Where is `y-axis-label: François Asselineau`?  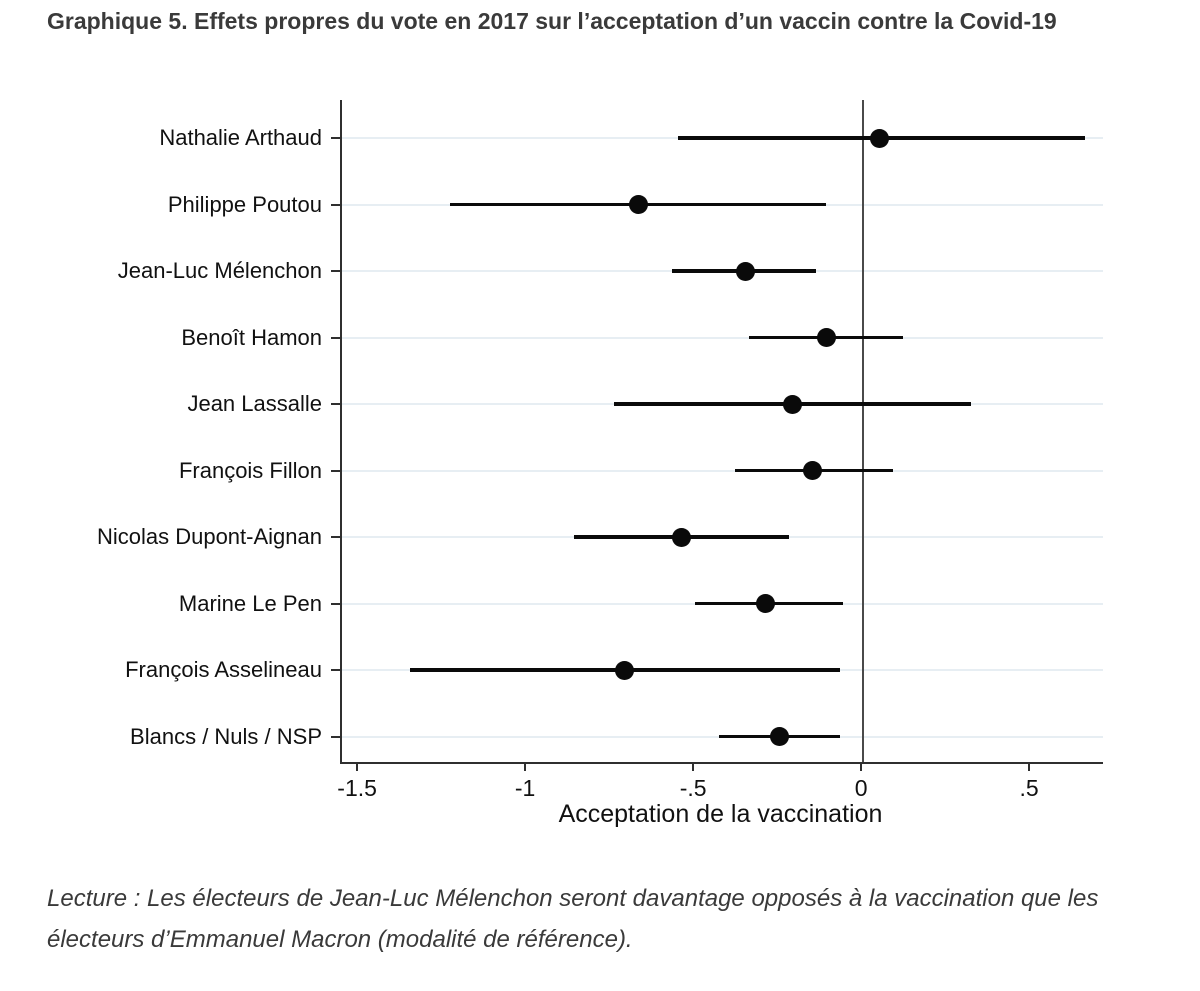 y-axis-label: François Asselineau is located at coordinates (223, 669).